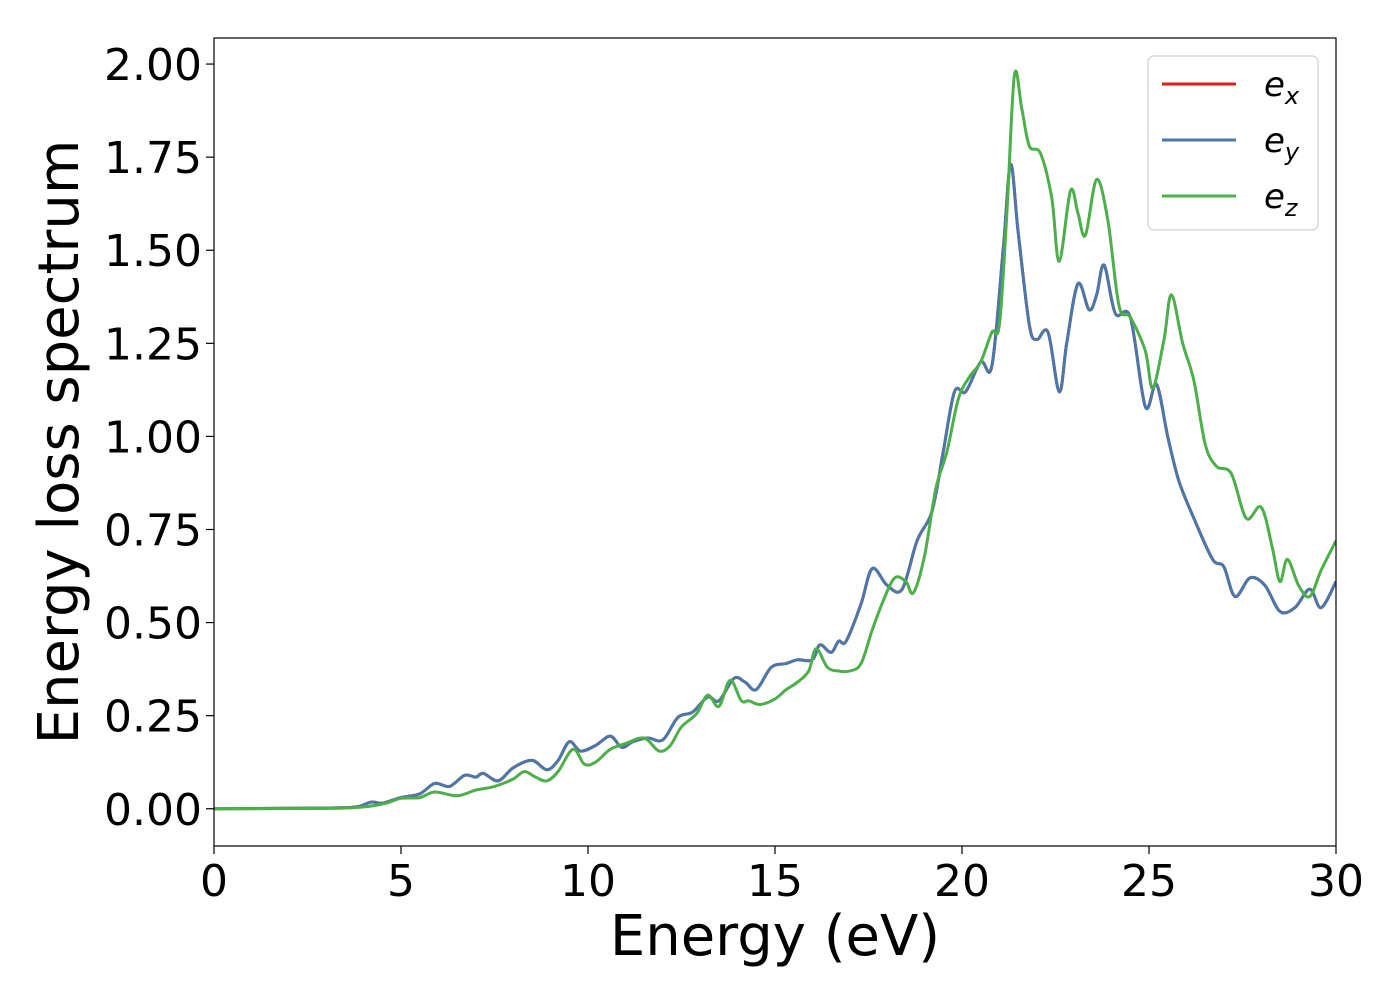 Image resolution: width=1400 pixels, height=1000 pixels. Describe the element at coordinates (775, 881) in the screenshot. I see `x-tick-label: 15` at that location.